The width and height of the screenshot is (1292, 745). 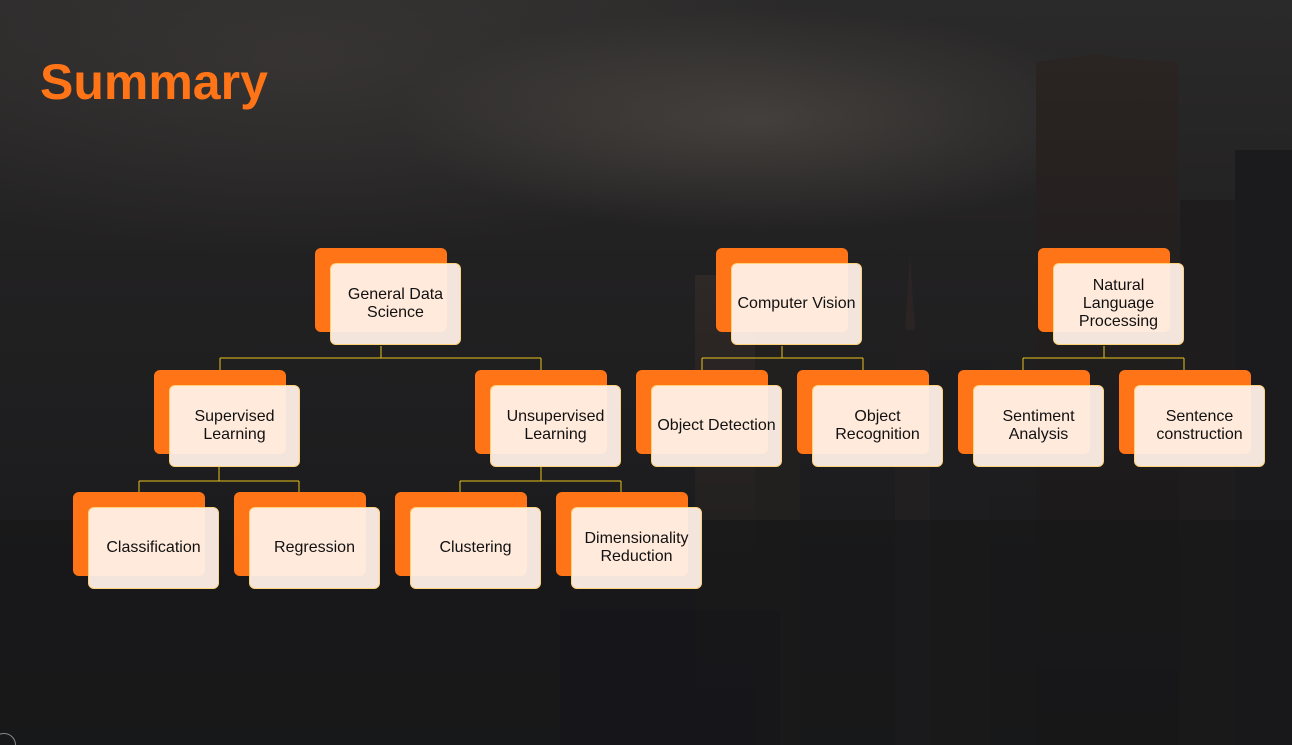 I want to click on node-label: Natural Language Processing, so click(x=1118, y=303).